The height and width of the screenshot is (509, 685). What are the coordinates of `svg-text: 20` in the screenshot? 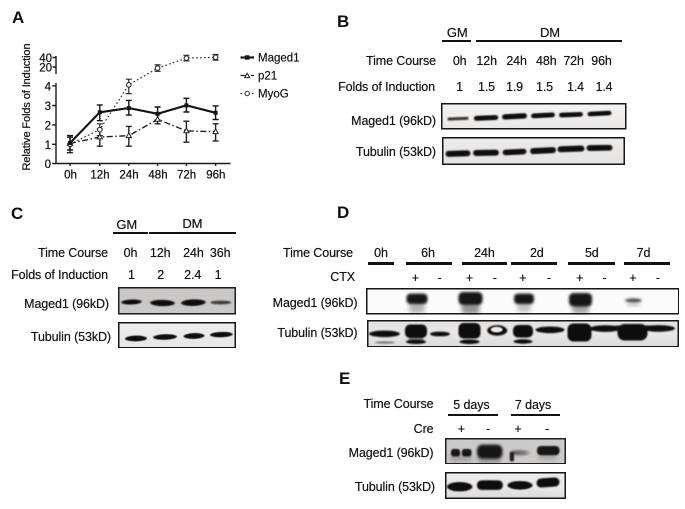 It's located at (45, 69).